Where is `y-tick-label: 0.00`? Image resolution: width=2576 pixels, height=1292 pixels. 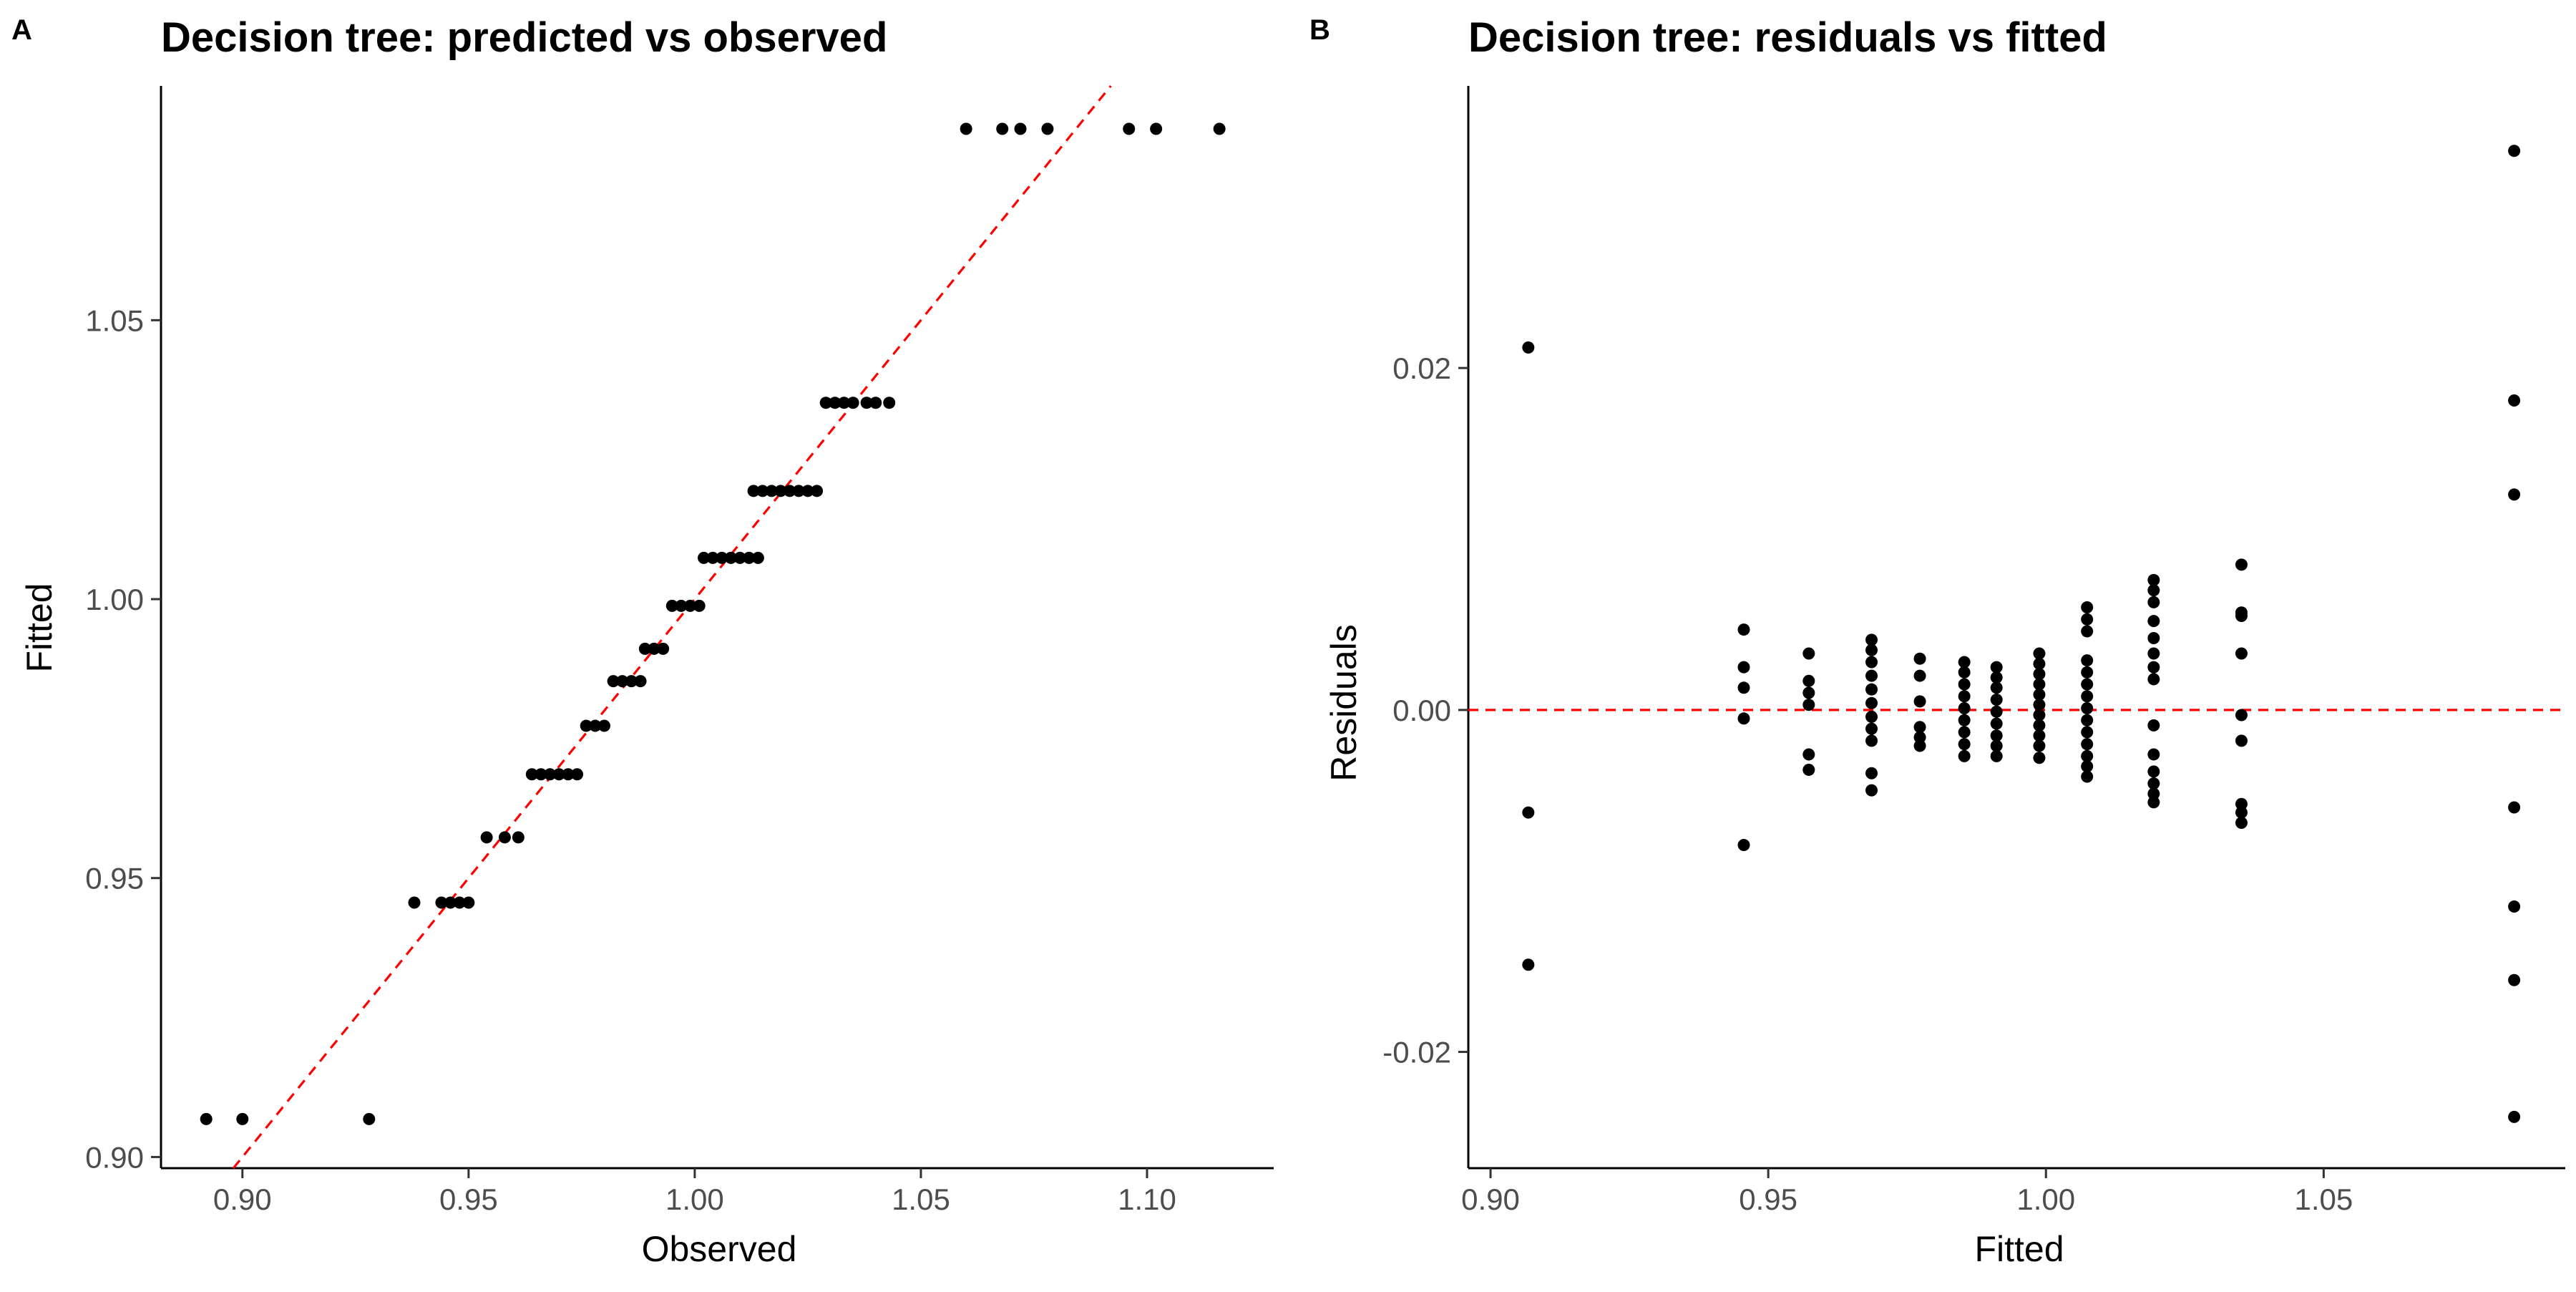
y-tick-label: 0.00 is located at coordinates (1421, 710).